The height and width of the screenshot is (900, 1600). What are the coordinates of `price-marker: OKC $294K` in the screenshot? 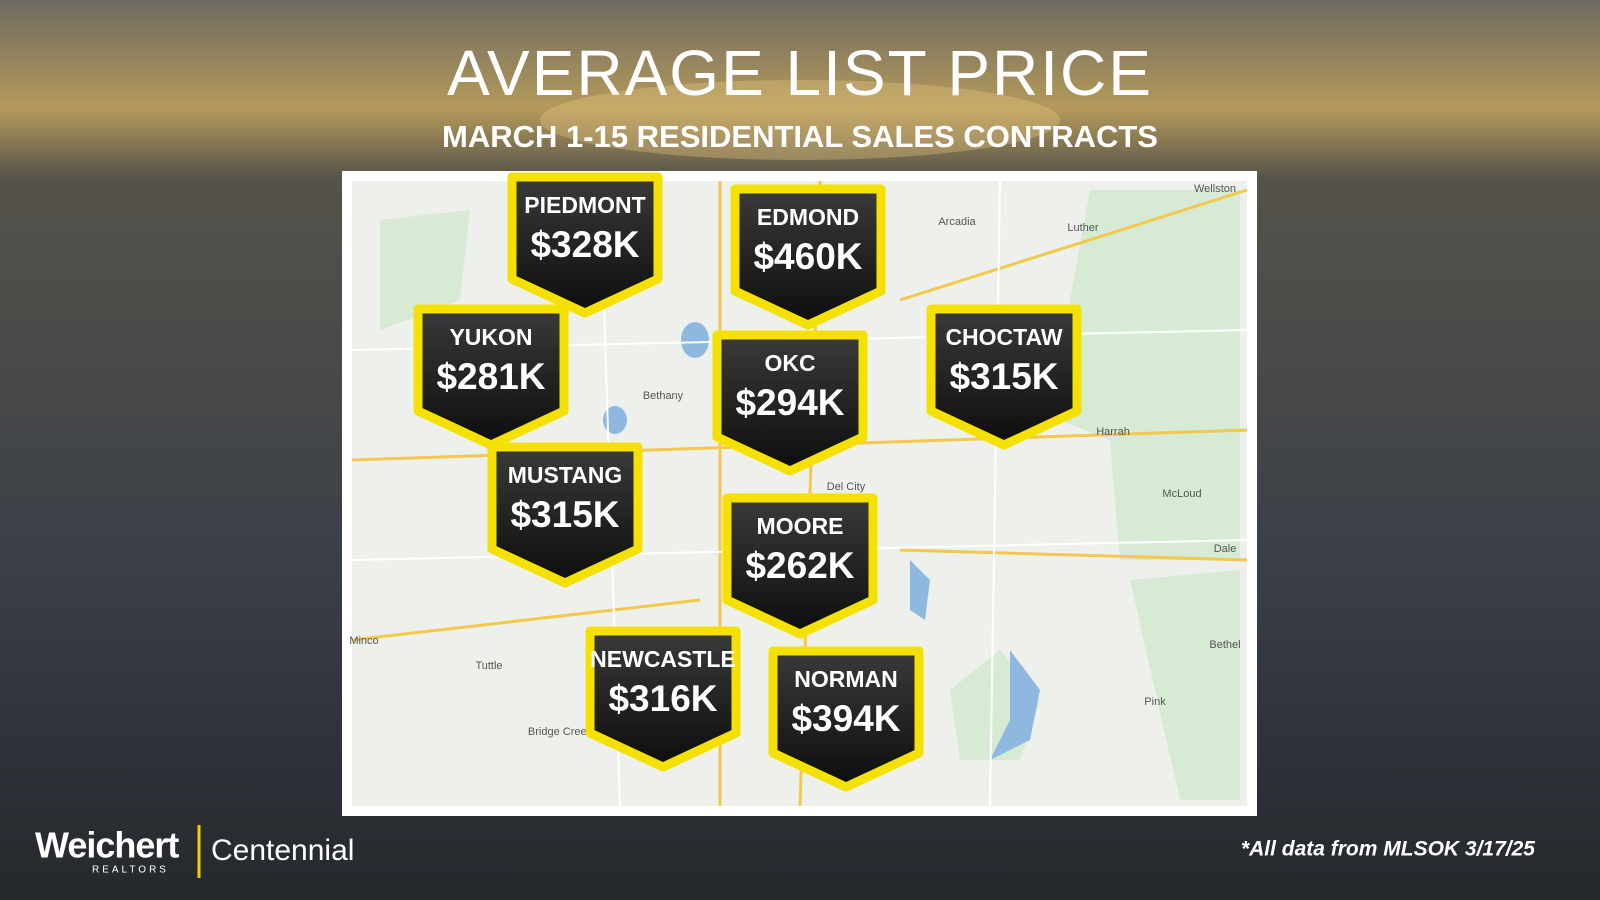 It's located at (790, 403).